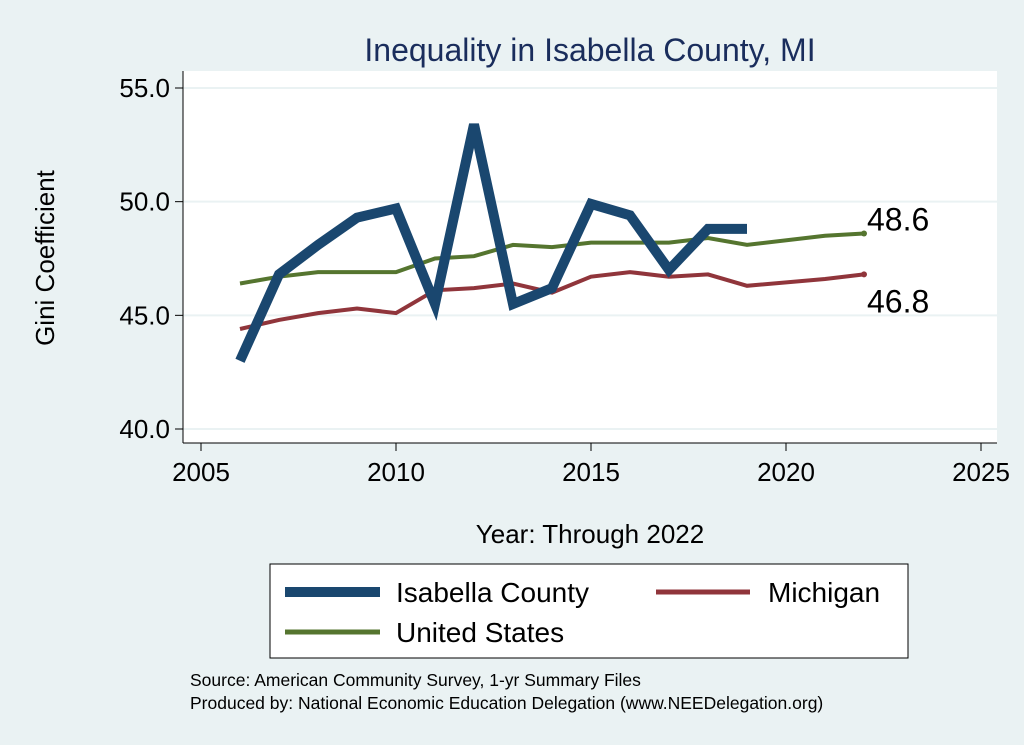 The width and height of the screenshot is (1024, 745). Describe the element at coordinates (981, 472) in the screenshot. I see `x-tick-label-4: 2025` at that location.